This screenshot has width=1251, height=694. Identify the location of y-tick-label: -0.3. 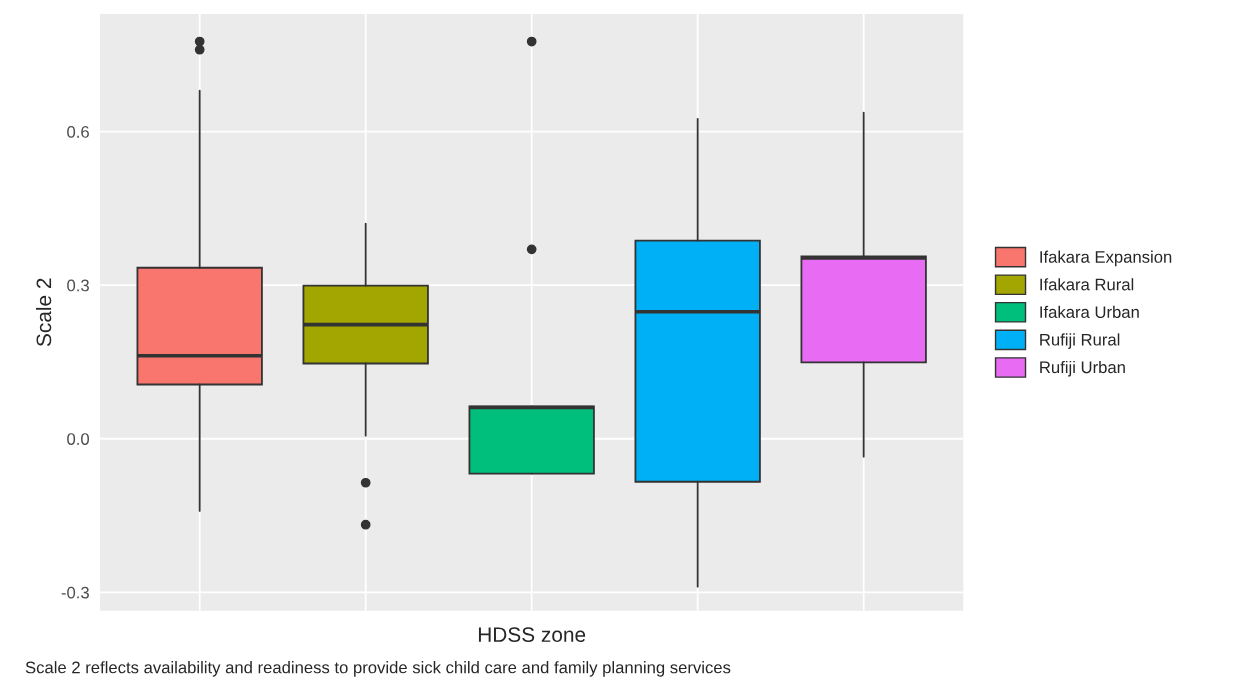
(75, 592).